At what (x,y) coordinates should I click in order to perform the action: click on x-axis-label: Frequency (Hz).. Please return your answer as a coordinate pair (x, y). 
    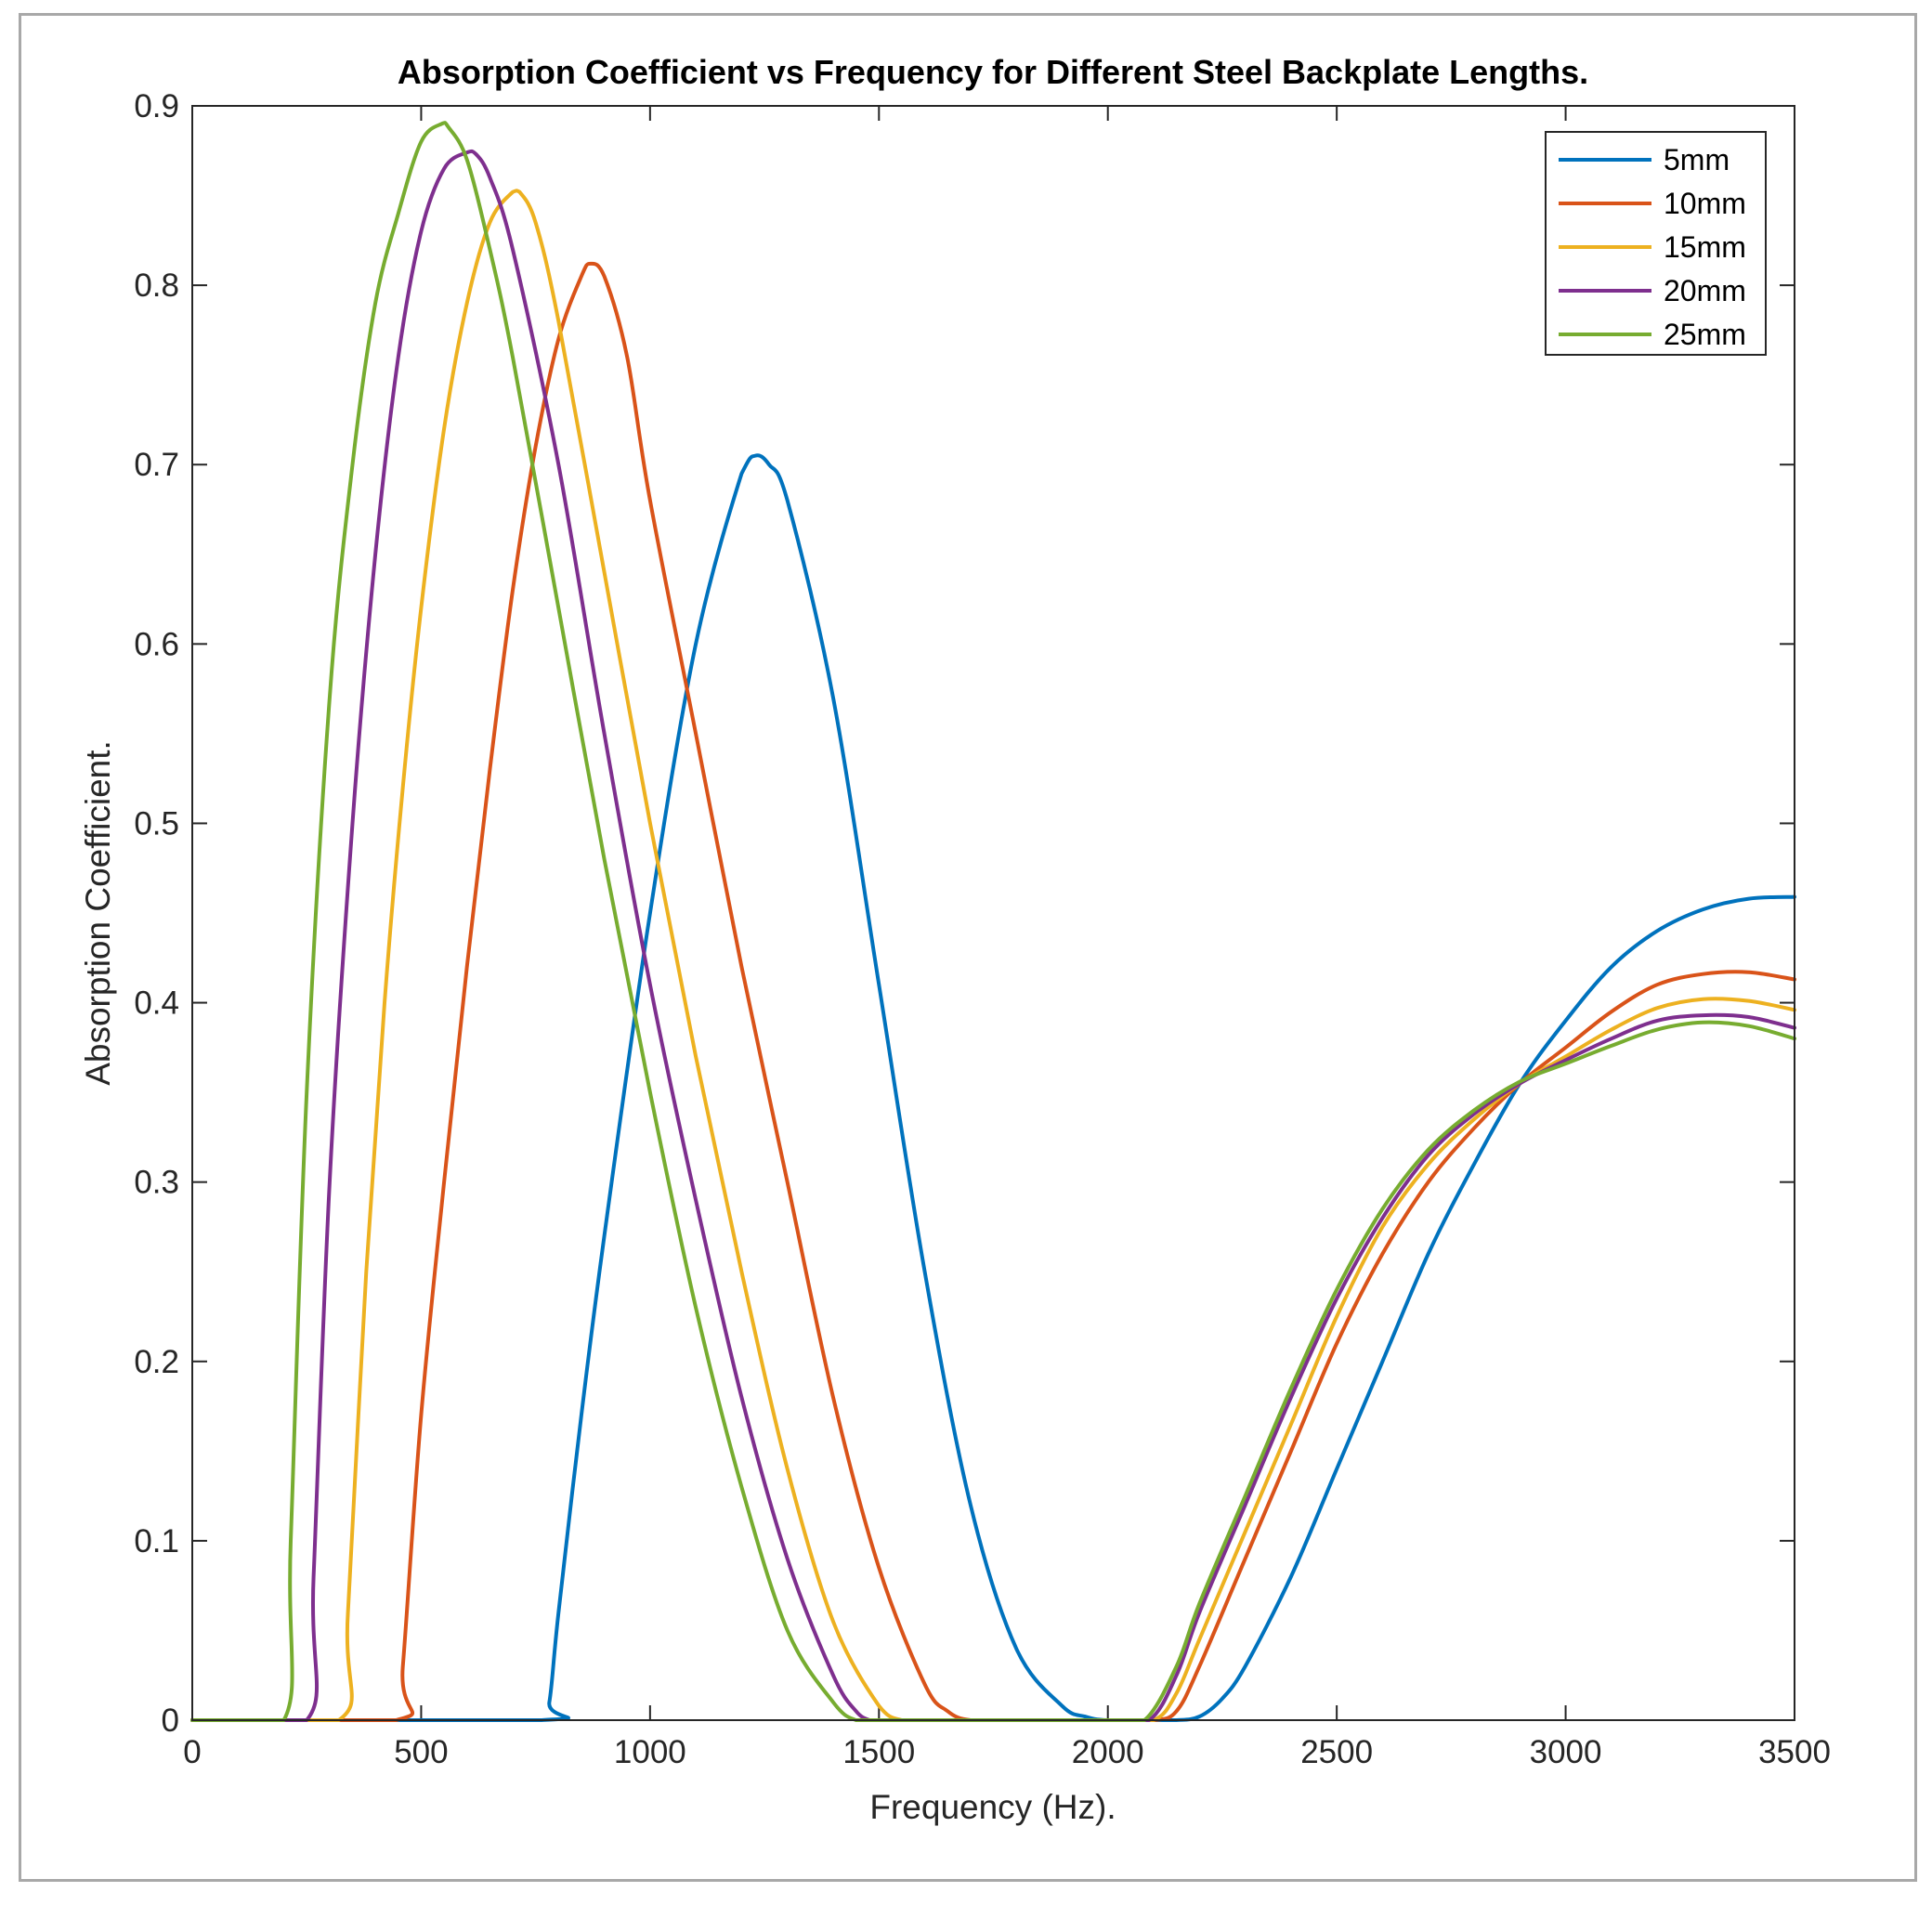
    Looking at the image, I should click on (993, 1807).